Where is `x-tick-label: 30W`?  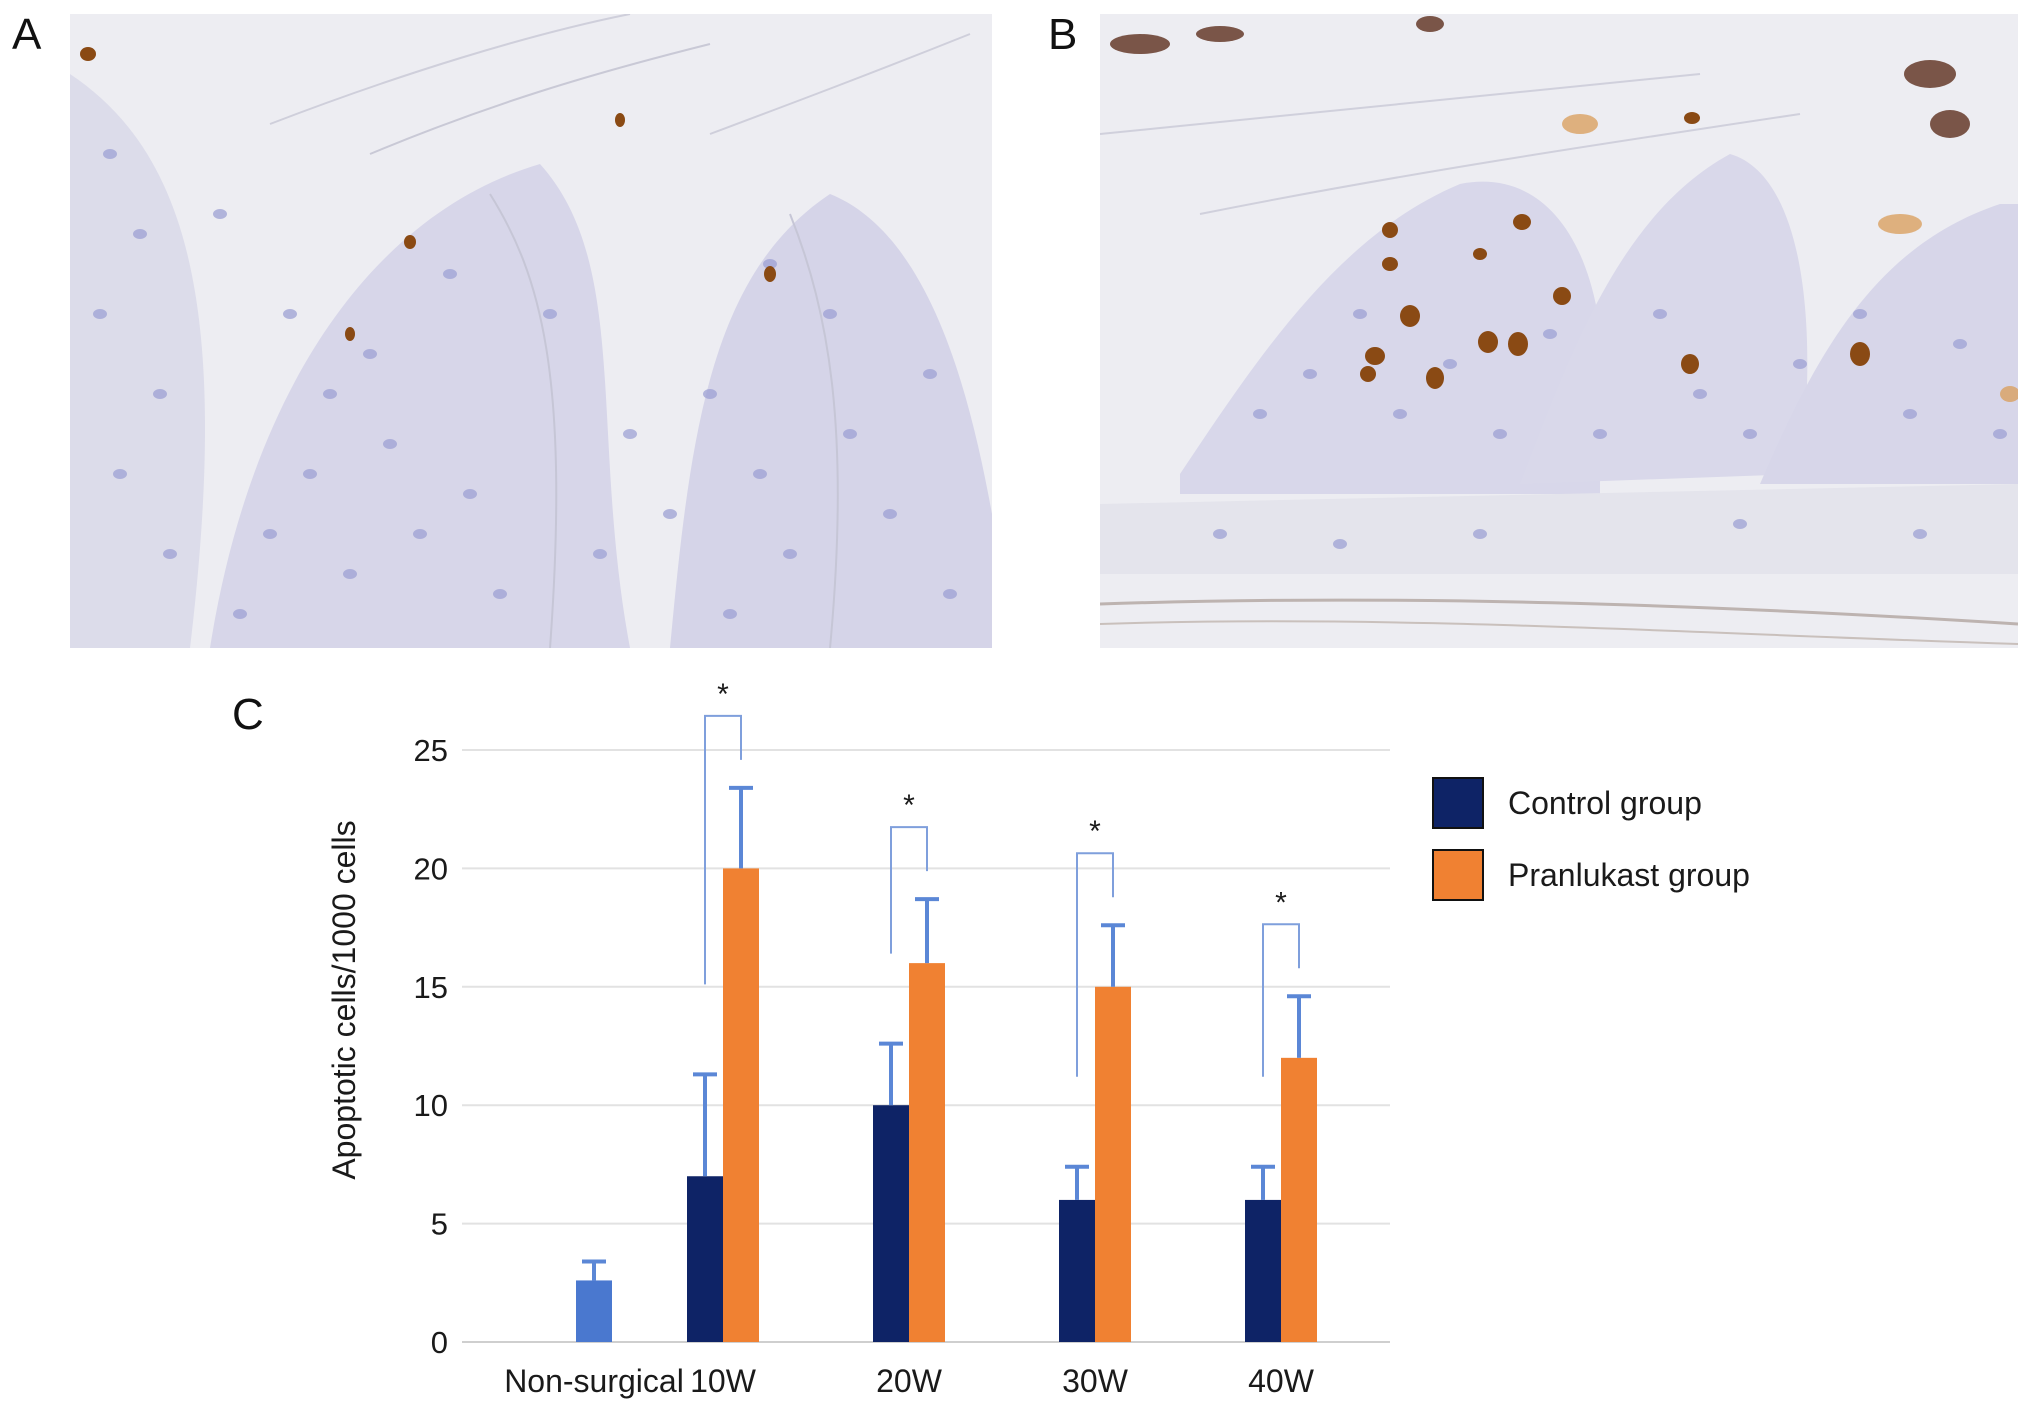 x-tick-label: 30W is located at coordinates (1095, 1381).